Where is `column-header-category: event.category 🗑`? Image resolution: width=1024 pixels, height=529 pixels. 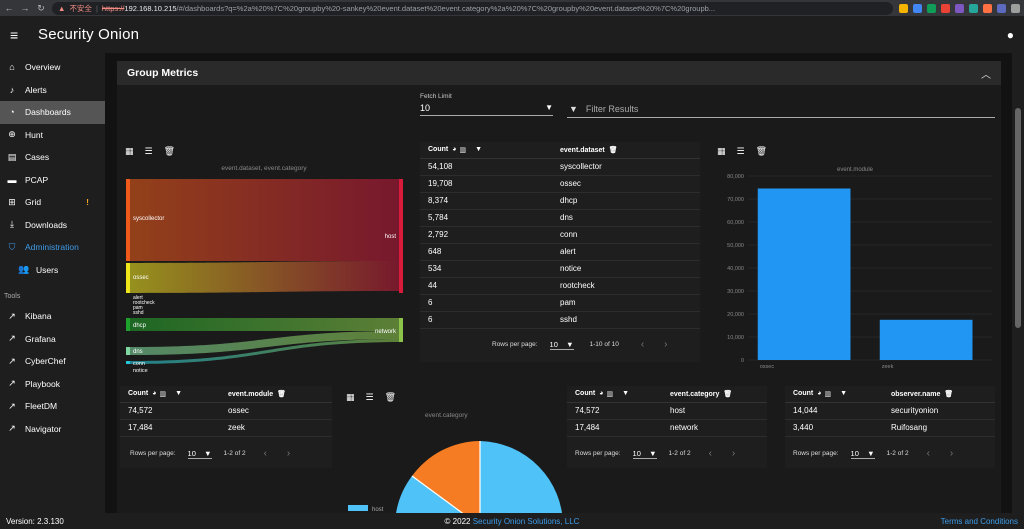
column-header-category: event.category 🗑 is located at coordinates (714, 394).